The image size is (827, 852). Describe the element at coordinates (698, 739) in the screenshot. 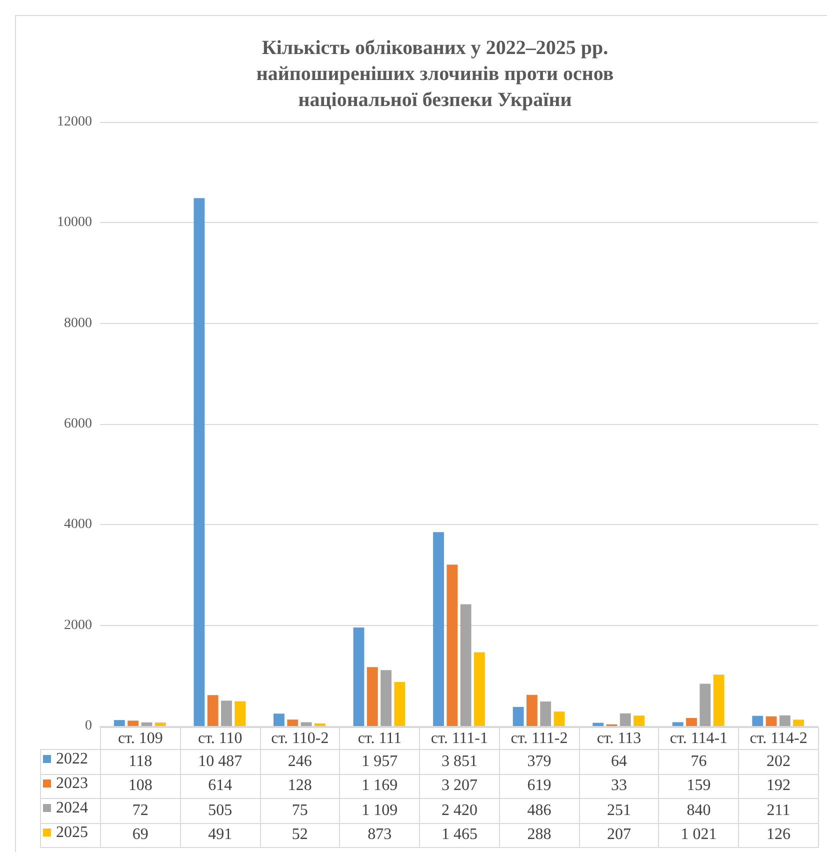

I see `x-tick-label: ст. 114-1` at that location.